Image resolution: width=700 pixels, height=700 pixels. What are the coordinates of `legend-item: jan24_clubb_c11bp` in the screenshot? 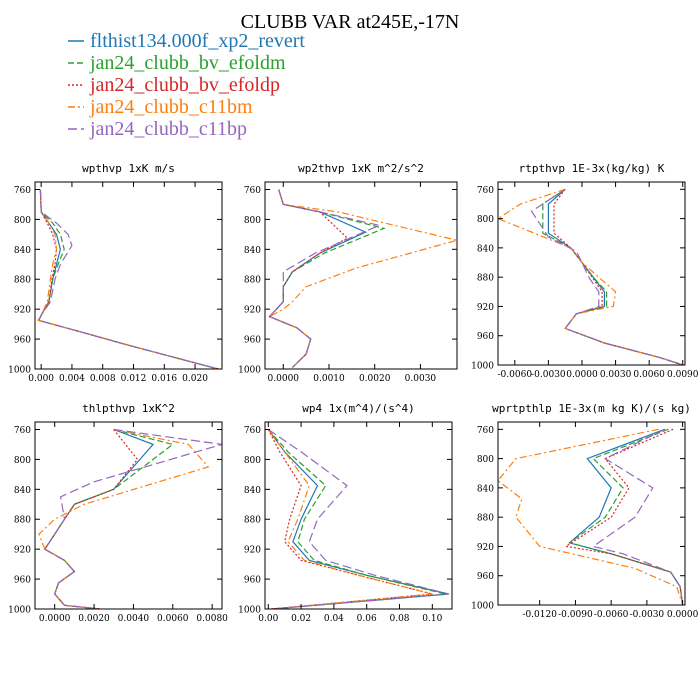 It's located at (157, 129).